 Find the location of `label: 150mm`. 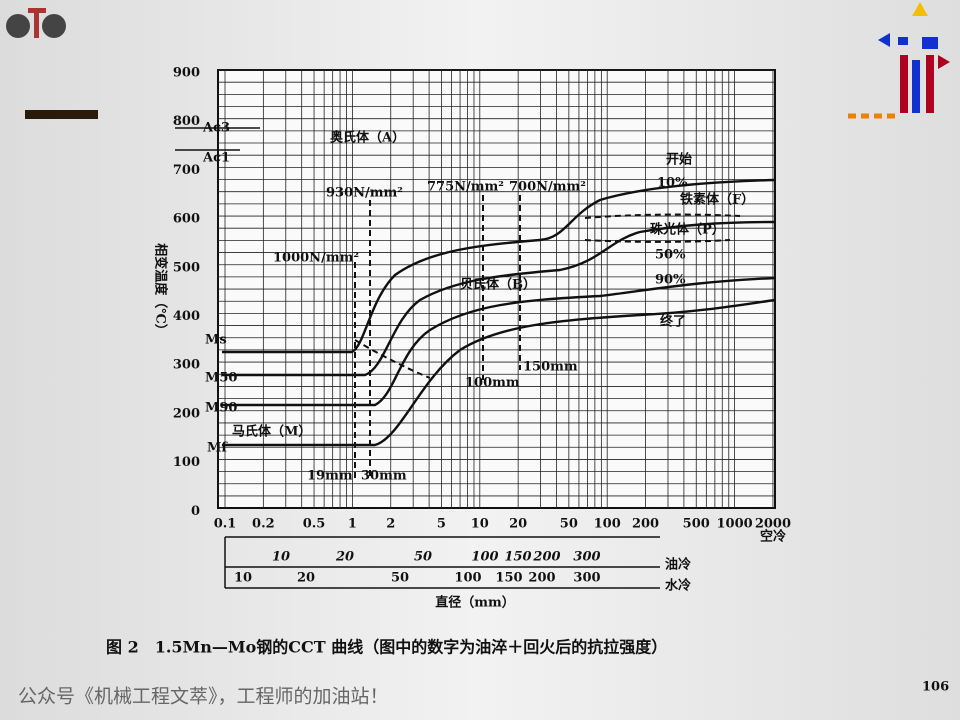

label: 150mm is located at coordinates (550, 367).